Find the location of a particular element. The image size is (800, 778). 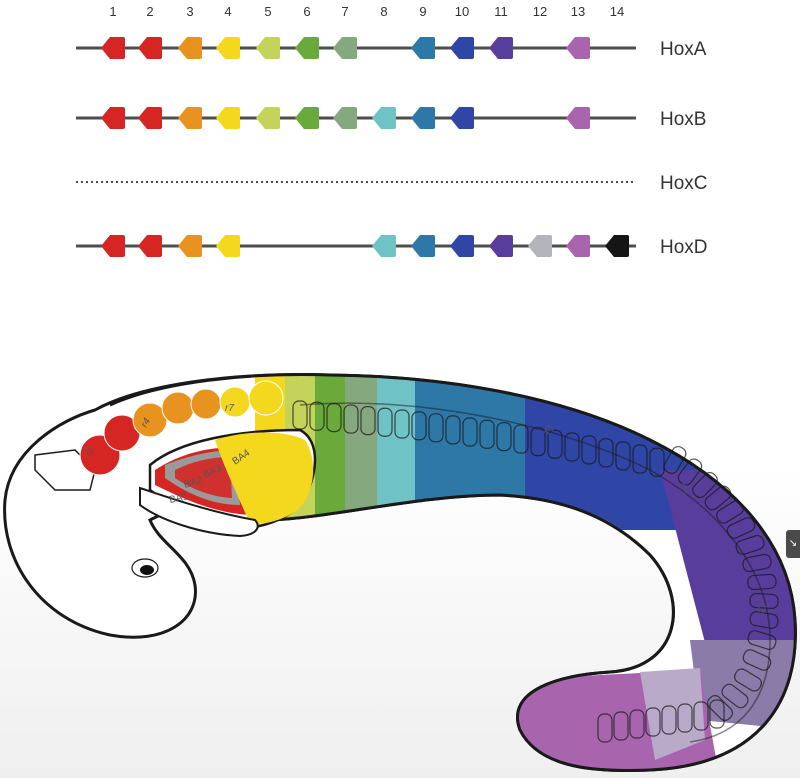

arch-label-ba1: BA1 is located at coordinates (178, 498).